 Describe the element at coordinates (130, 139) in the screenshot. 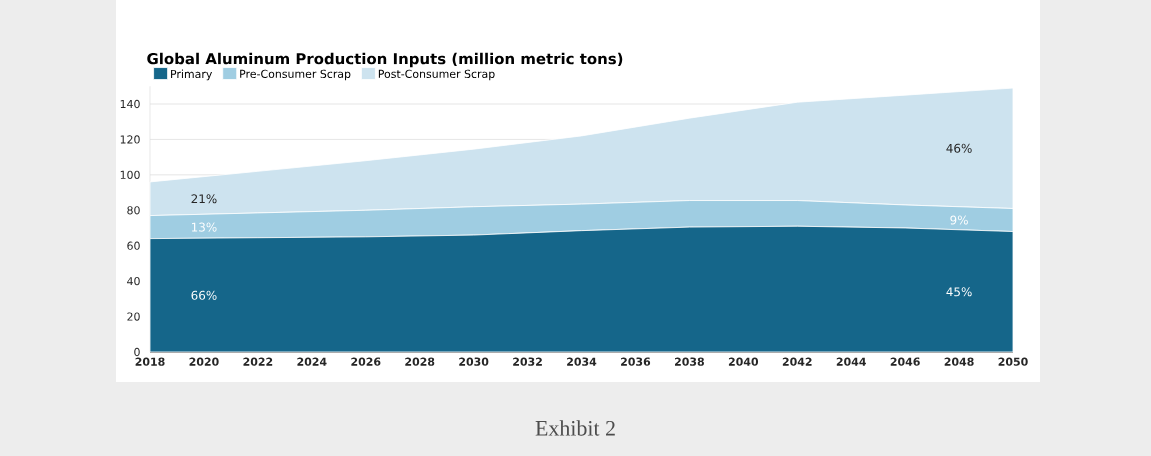

I see `y-tick-label: 120` at that location.